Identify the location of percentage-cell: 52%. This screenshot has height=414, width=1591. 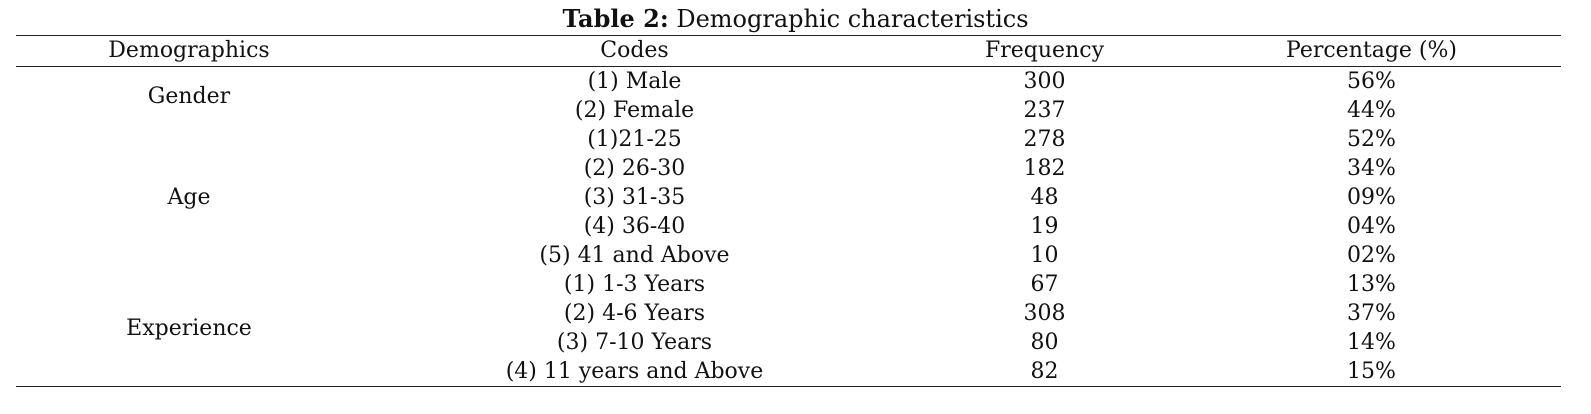
(1371, 139).